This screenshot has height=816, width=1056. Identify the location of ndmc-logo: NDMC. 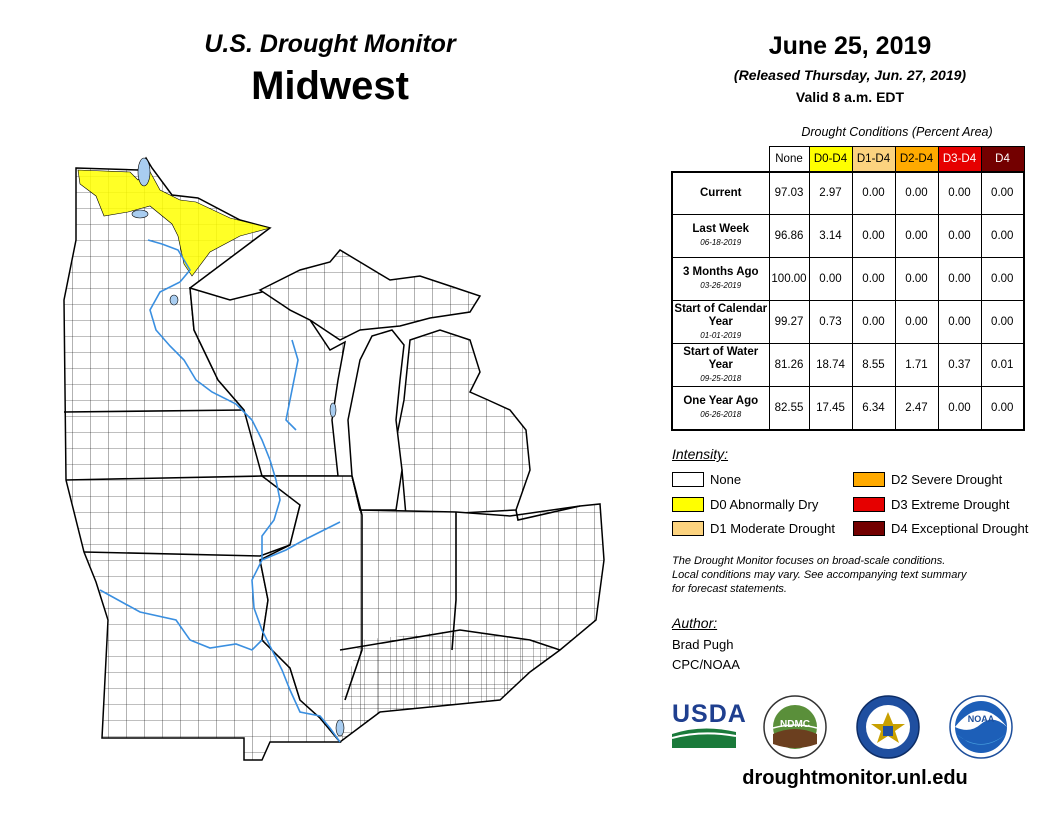
(795, 727).